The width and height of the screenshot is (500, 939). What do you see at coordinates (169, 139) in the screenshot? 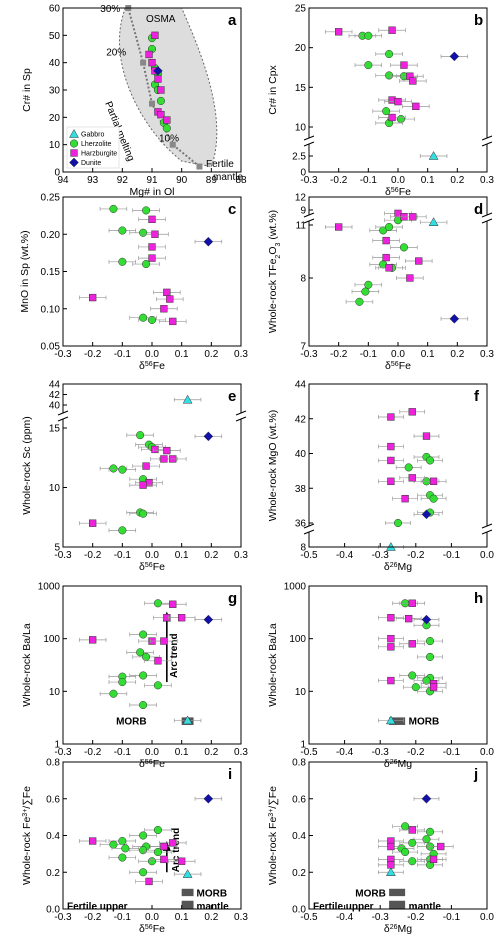
I see `melting-label: 10%` at bounding box center [169, 139].